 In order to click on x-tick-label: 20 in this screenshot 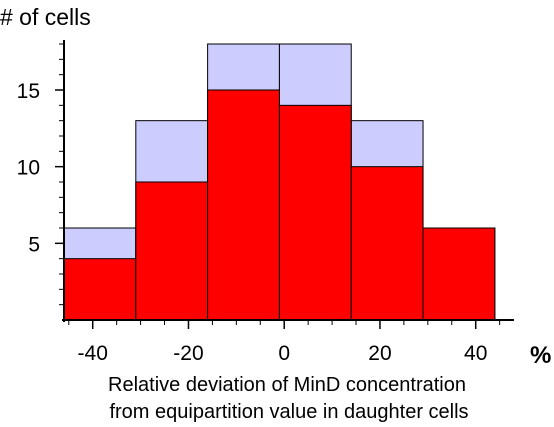, I will do `click(379, 353)`.